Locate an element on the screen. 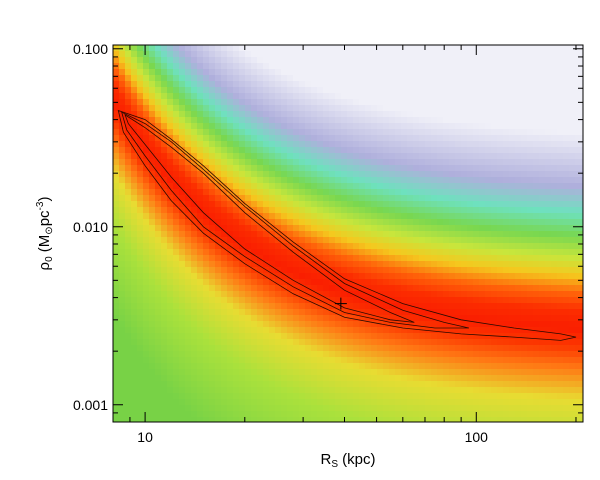 The image size is (600, 480). x-tick-label: 10 is located at coordinates (145, 437).